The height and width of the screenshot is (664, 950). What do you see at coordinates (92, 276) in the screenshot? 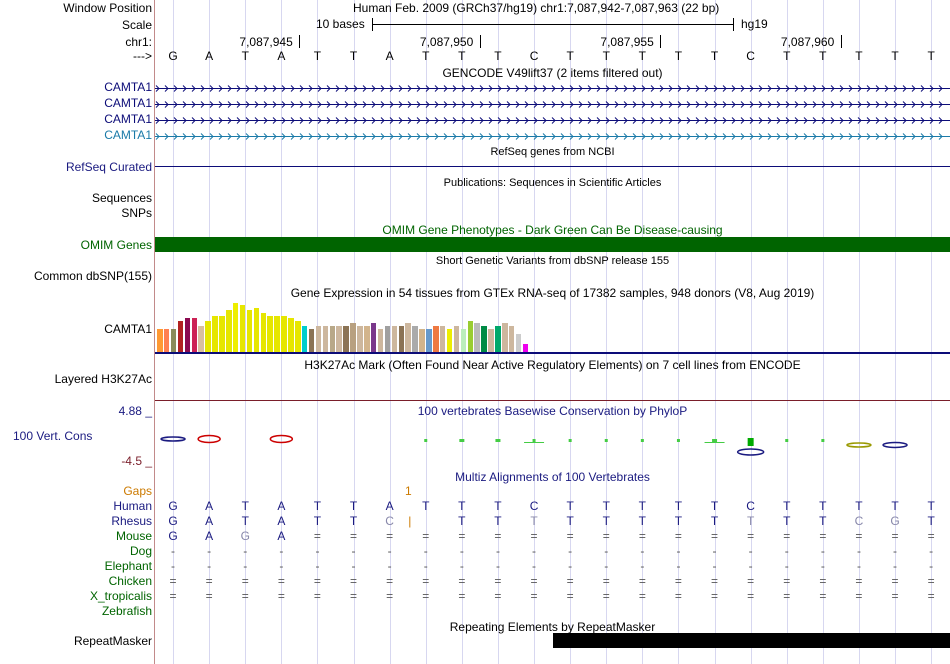
I see `dbsnp-track-label: Common dbSNP(155)` at bounding box center [92, 276].